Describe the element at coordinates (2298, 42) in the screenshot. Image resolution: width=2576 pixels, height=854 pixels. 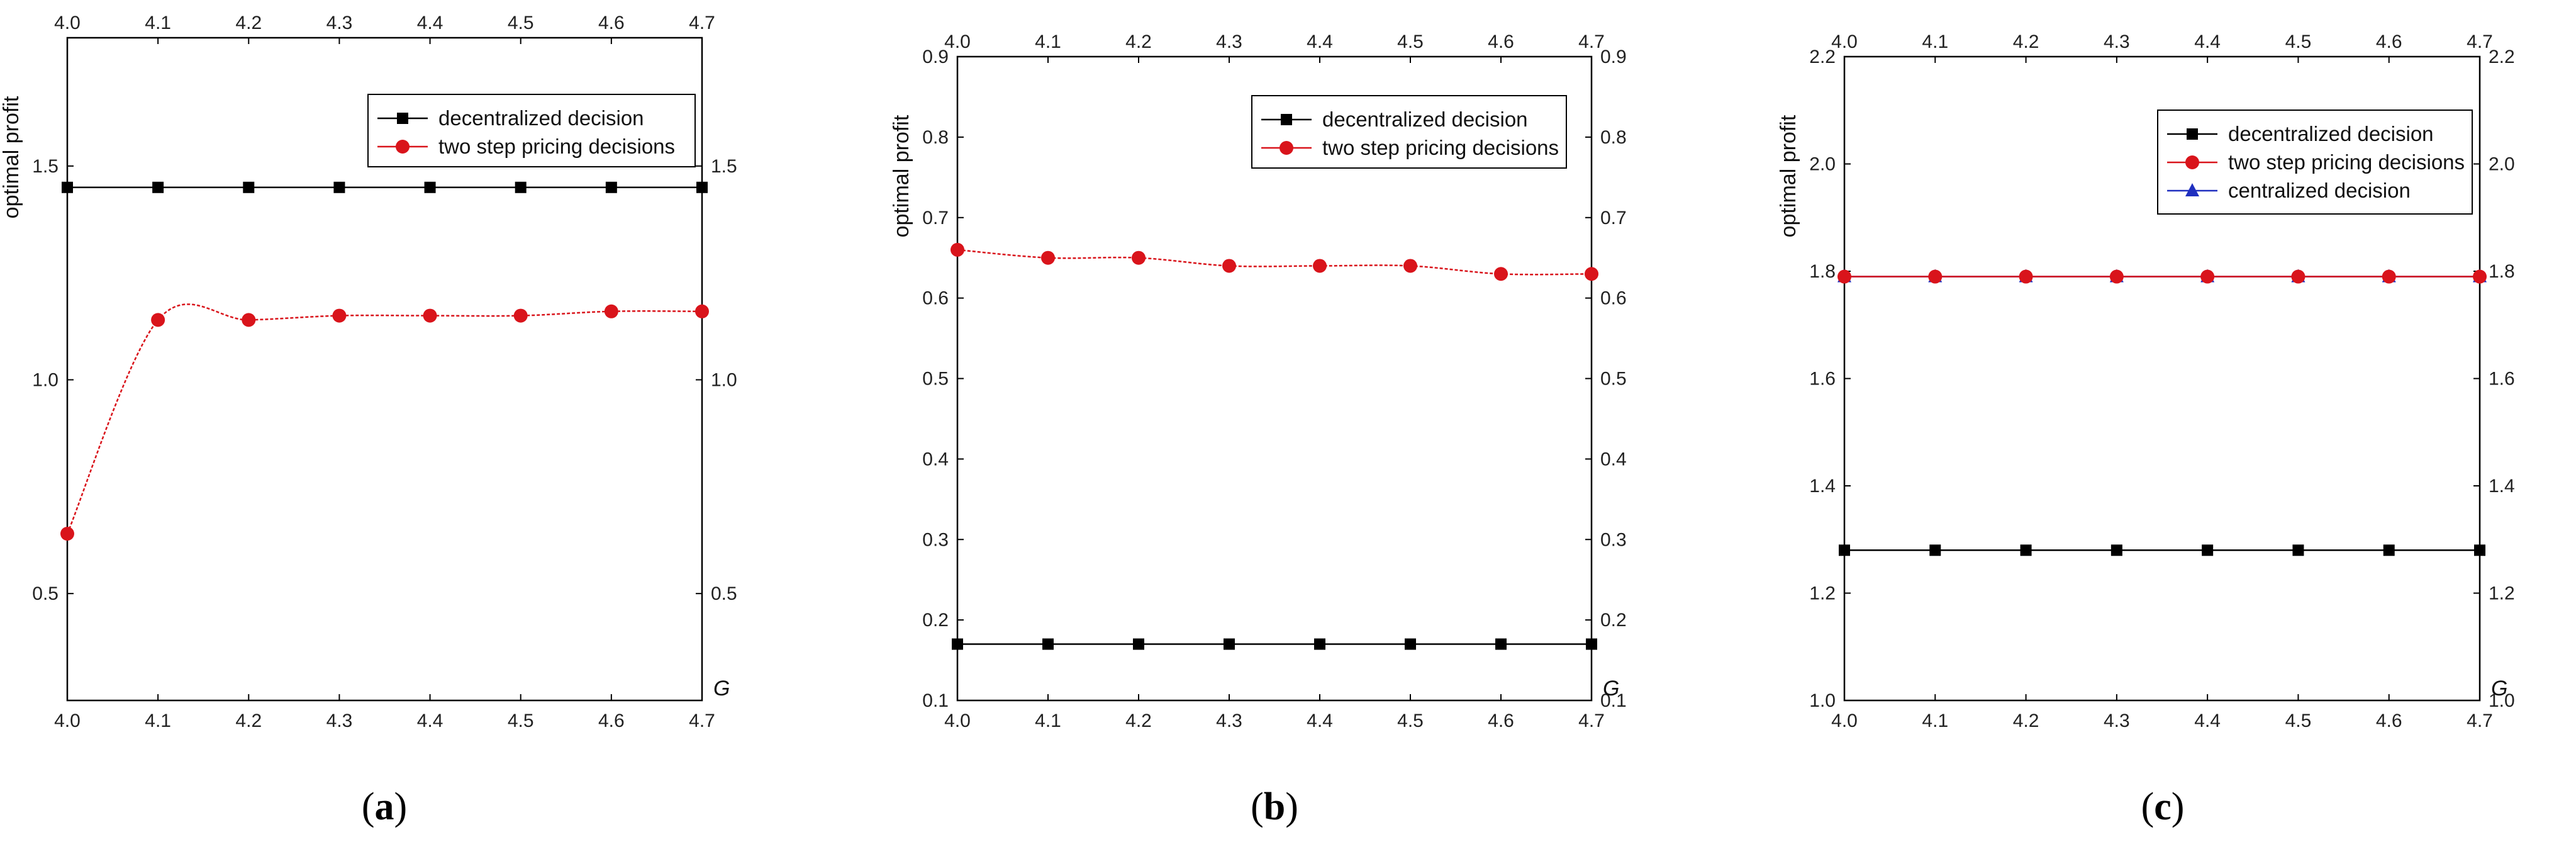
I see `x-tick-label-top: 4.5` at that location.